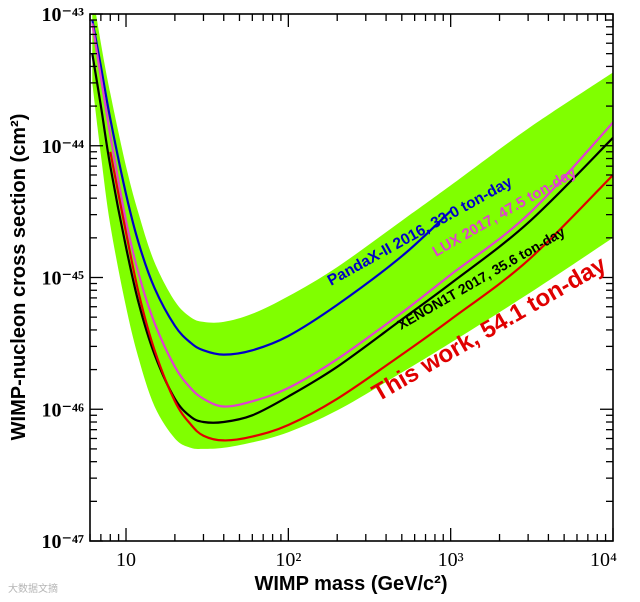  Describe the element at coordinates (33, 589) in the screenshot. I see `watermark-logo: 大数据文摘` at that location.